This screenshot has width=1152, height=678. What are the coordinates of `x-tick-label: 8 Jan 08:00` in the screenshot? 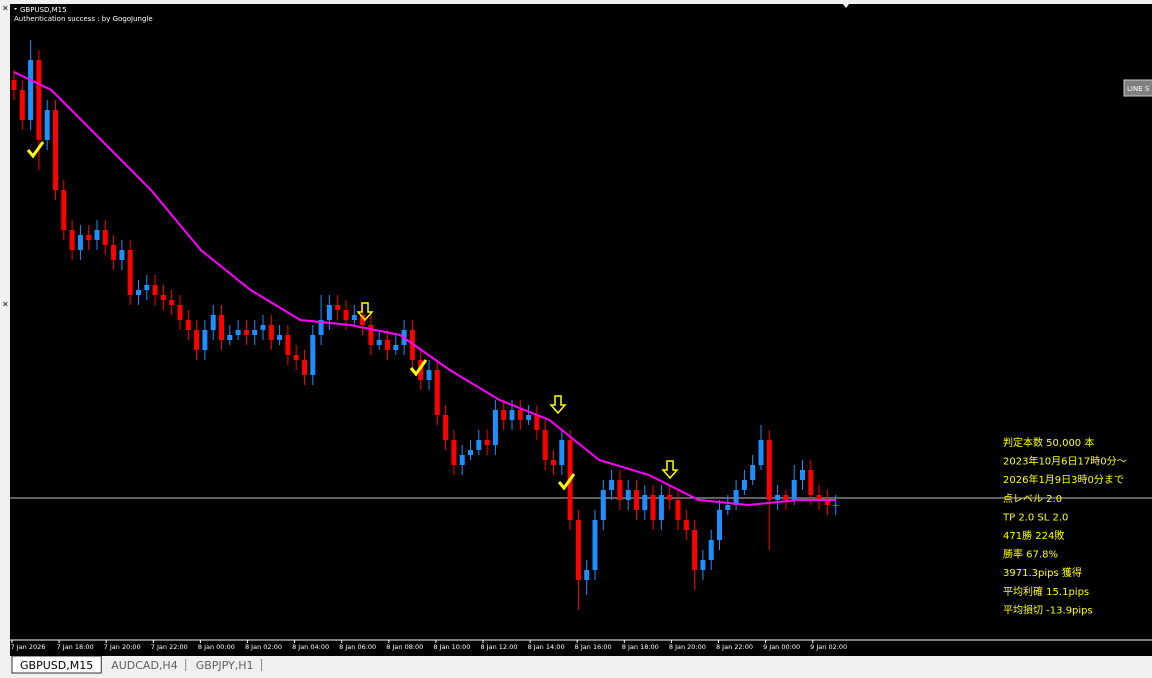 It's located at (404, 647).